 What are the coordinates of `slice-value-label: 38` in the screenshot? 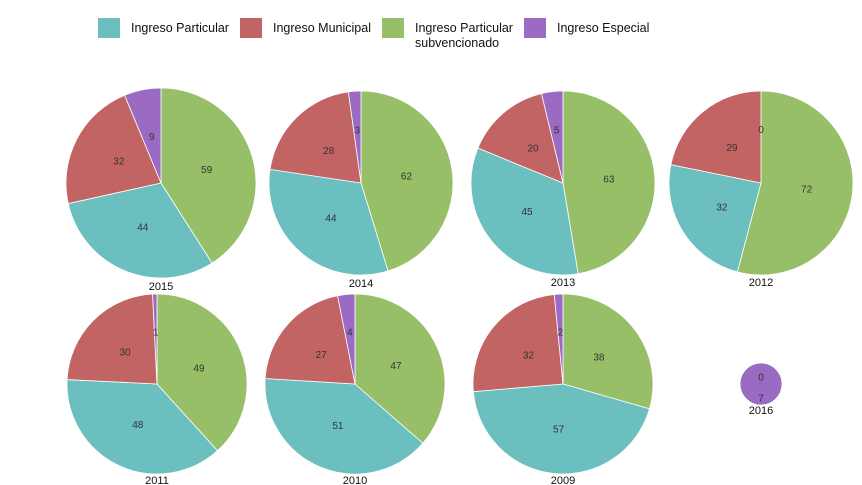 It's located at (599, 357).